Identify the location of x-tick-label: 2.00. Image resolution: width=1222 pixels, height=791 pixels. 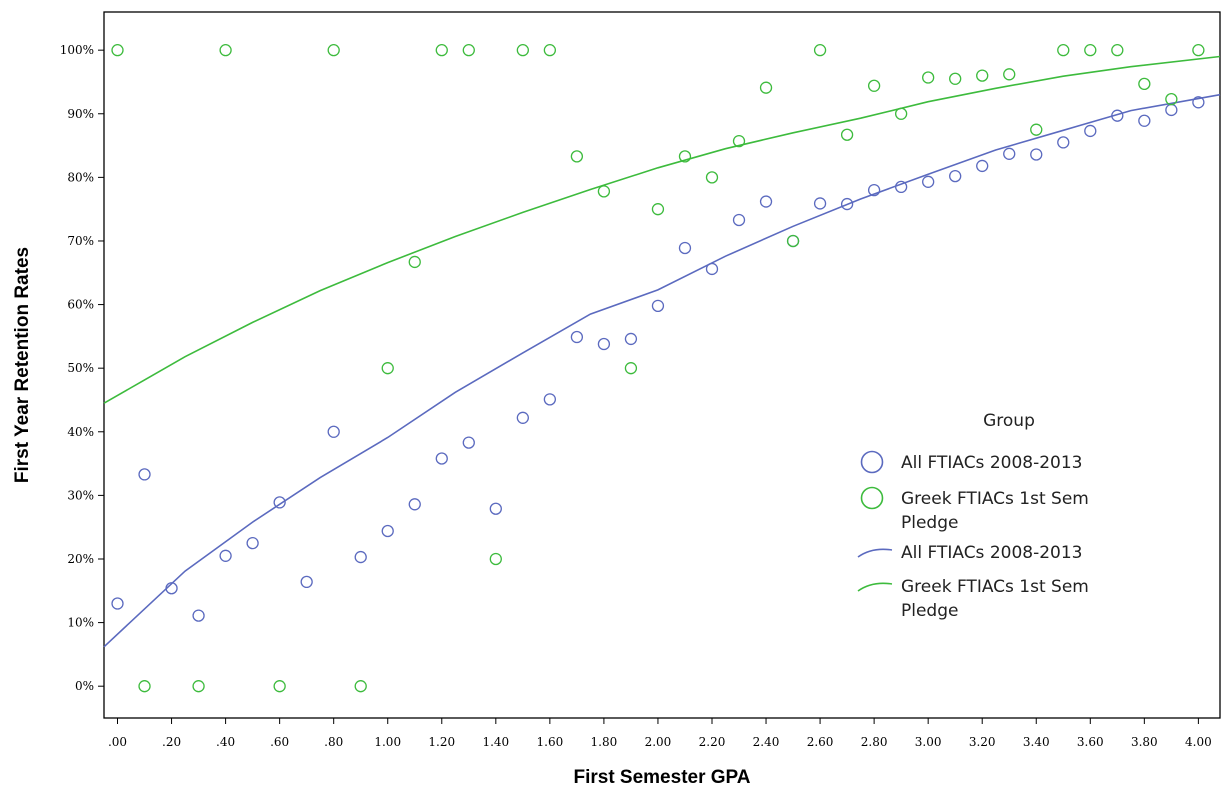
(658, 742).